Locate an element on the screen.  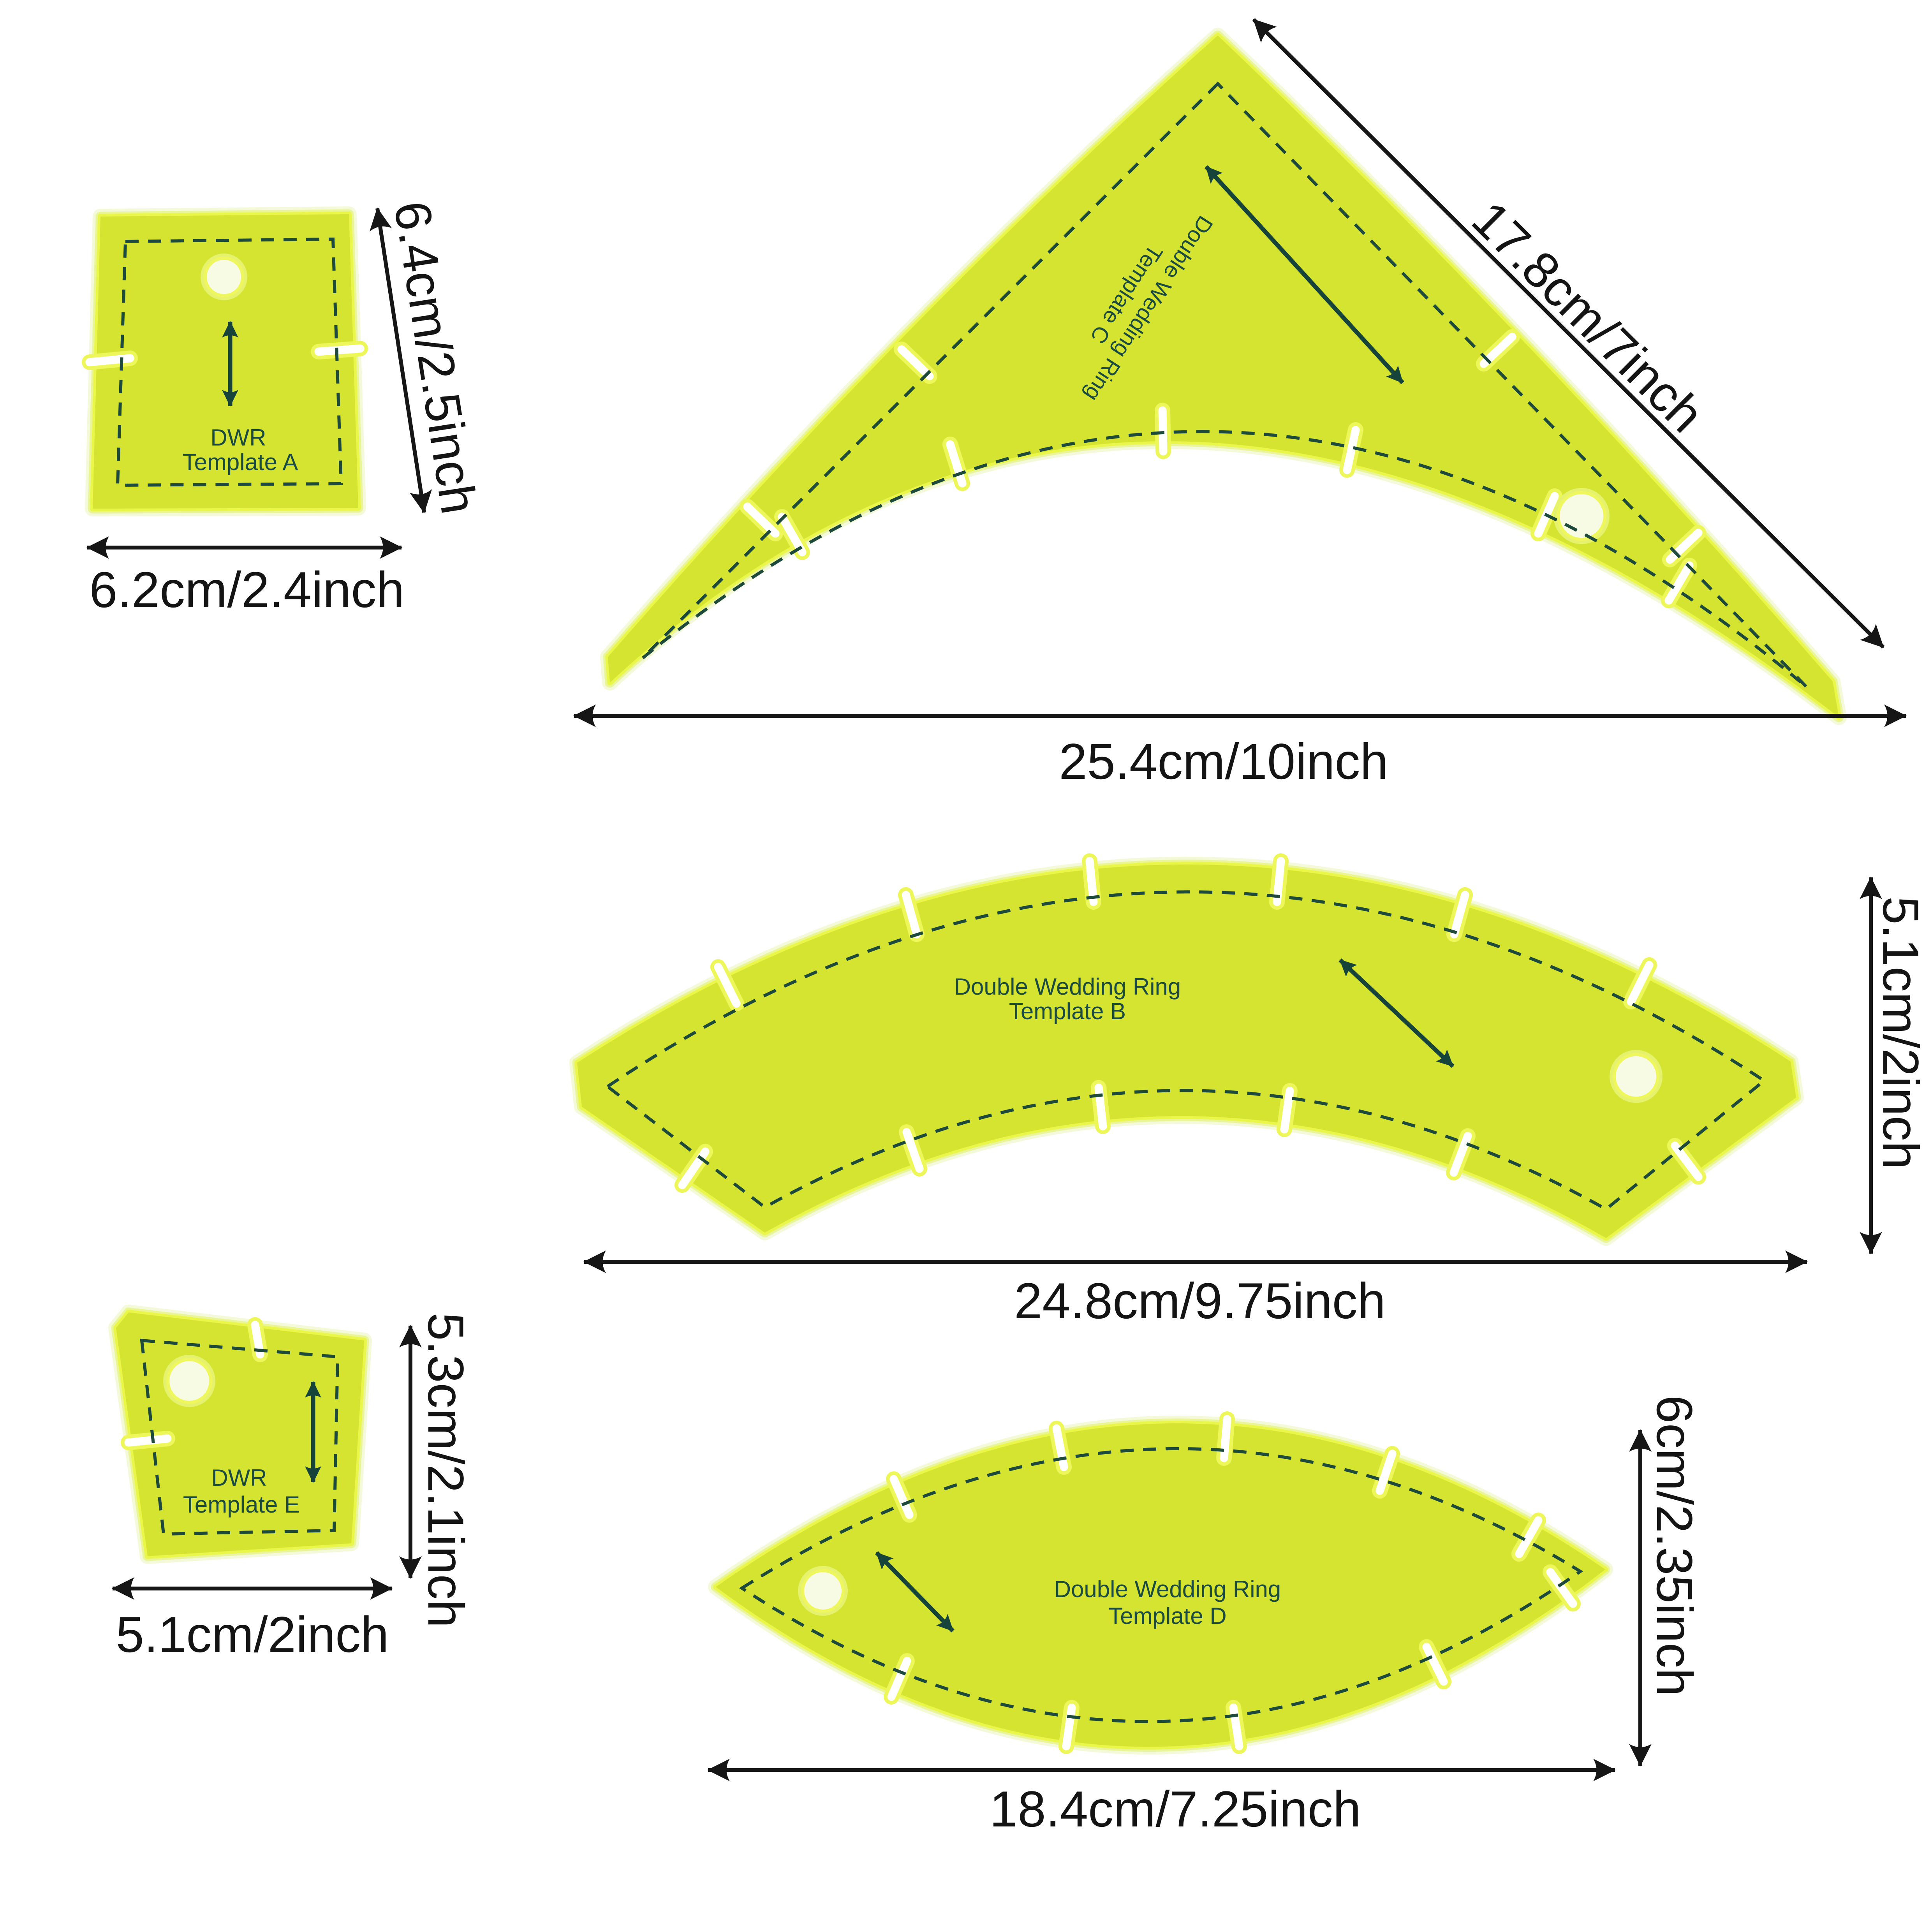
svg-text: 5.3cm/2.1inch is located at coordinates (445, 1469).